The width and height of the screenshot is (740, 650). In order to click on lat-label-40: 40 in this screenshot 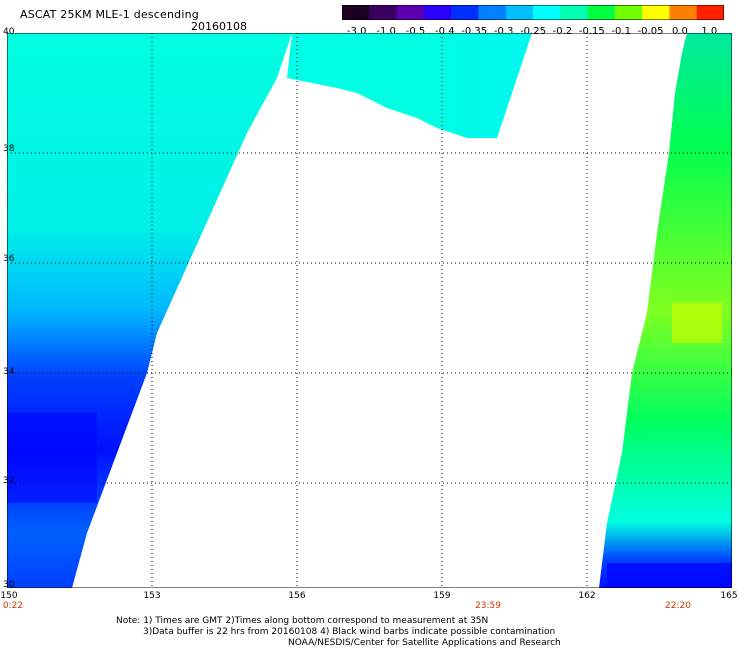, I will do `click(9, 32)`.